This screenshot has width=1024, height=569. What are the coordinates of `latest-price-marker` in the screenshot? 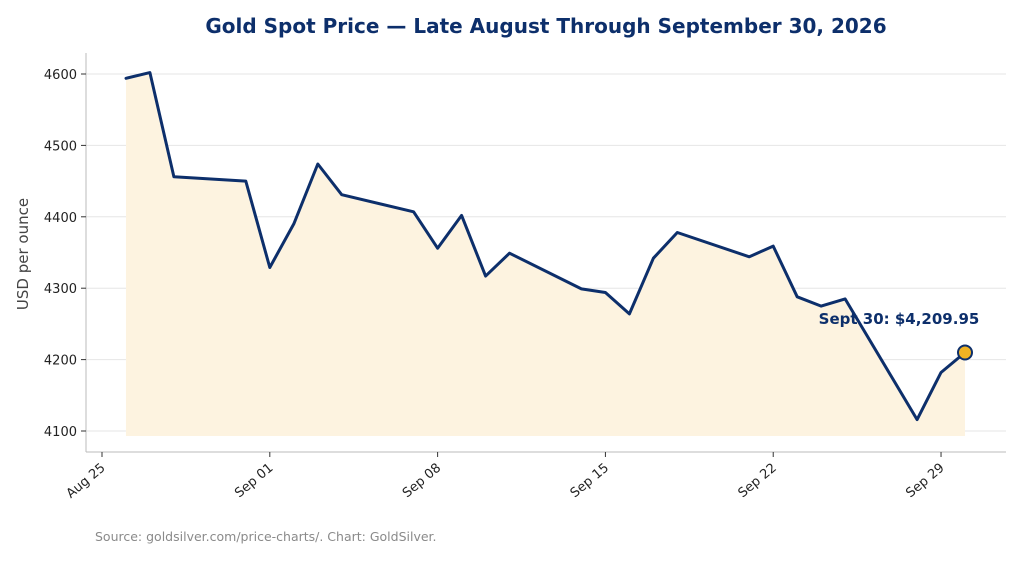 It's located at (965, 352).